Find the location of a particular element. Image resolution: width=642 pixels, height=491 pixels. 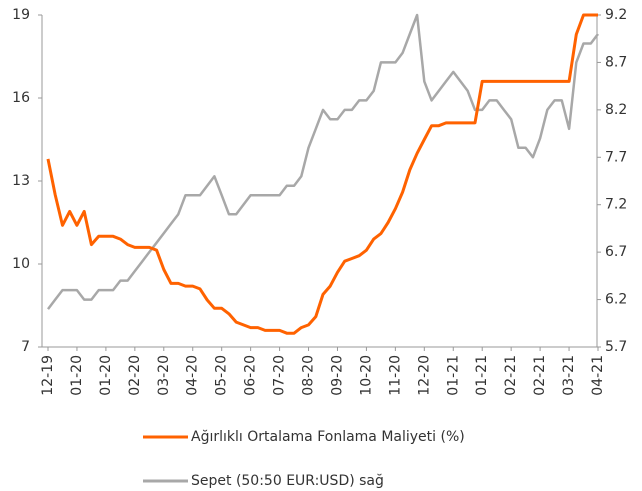

x-tick-label: 06-20 is located at coordinates (251, 375).